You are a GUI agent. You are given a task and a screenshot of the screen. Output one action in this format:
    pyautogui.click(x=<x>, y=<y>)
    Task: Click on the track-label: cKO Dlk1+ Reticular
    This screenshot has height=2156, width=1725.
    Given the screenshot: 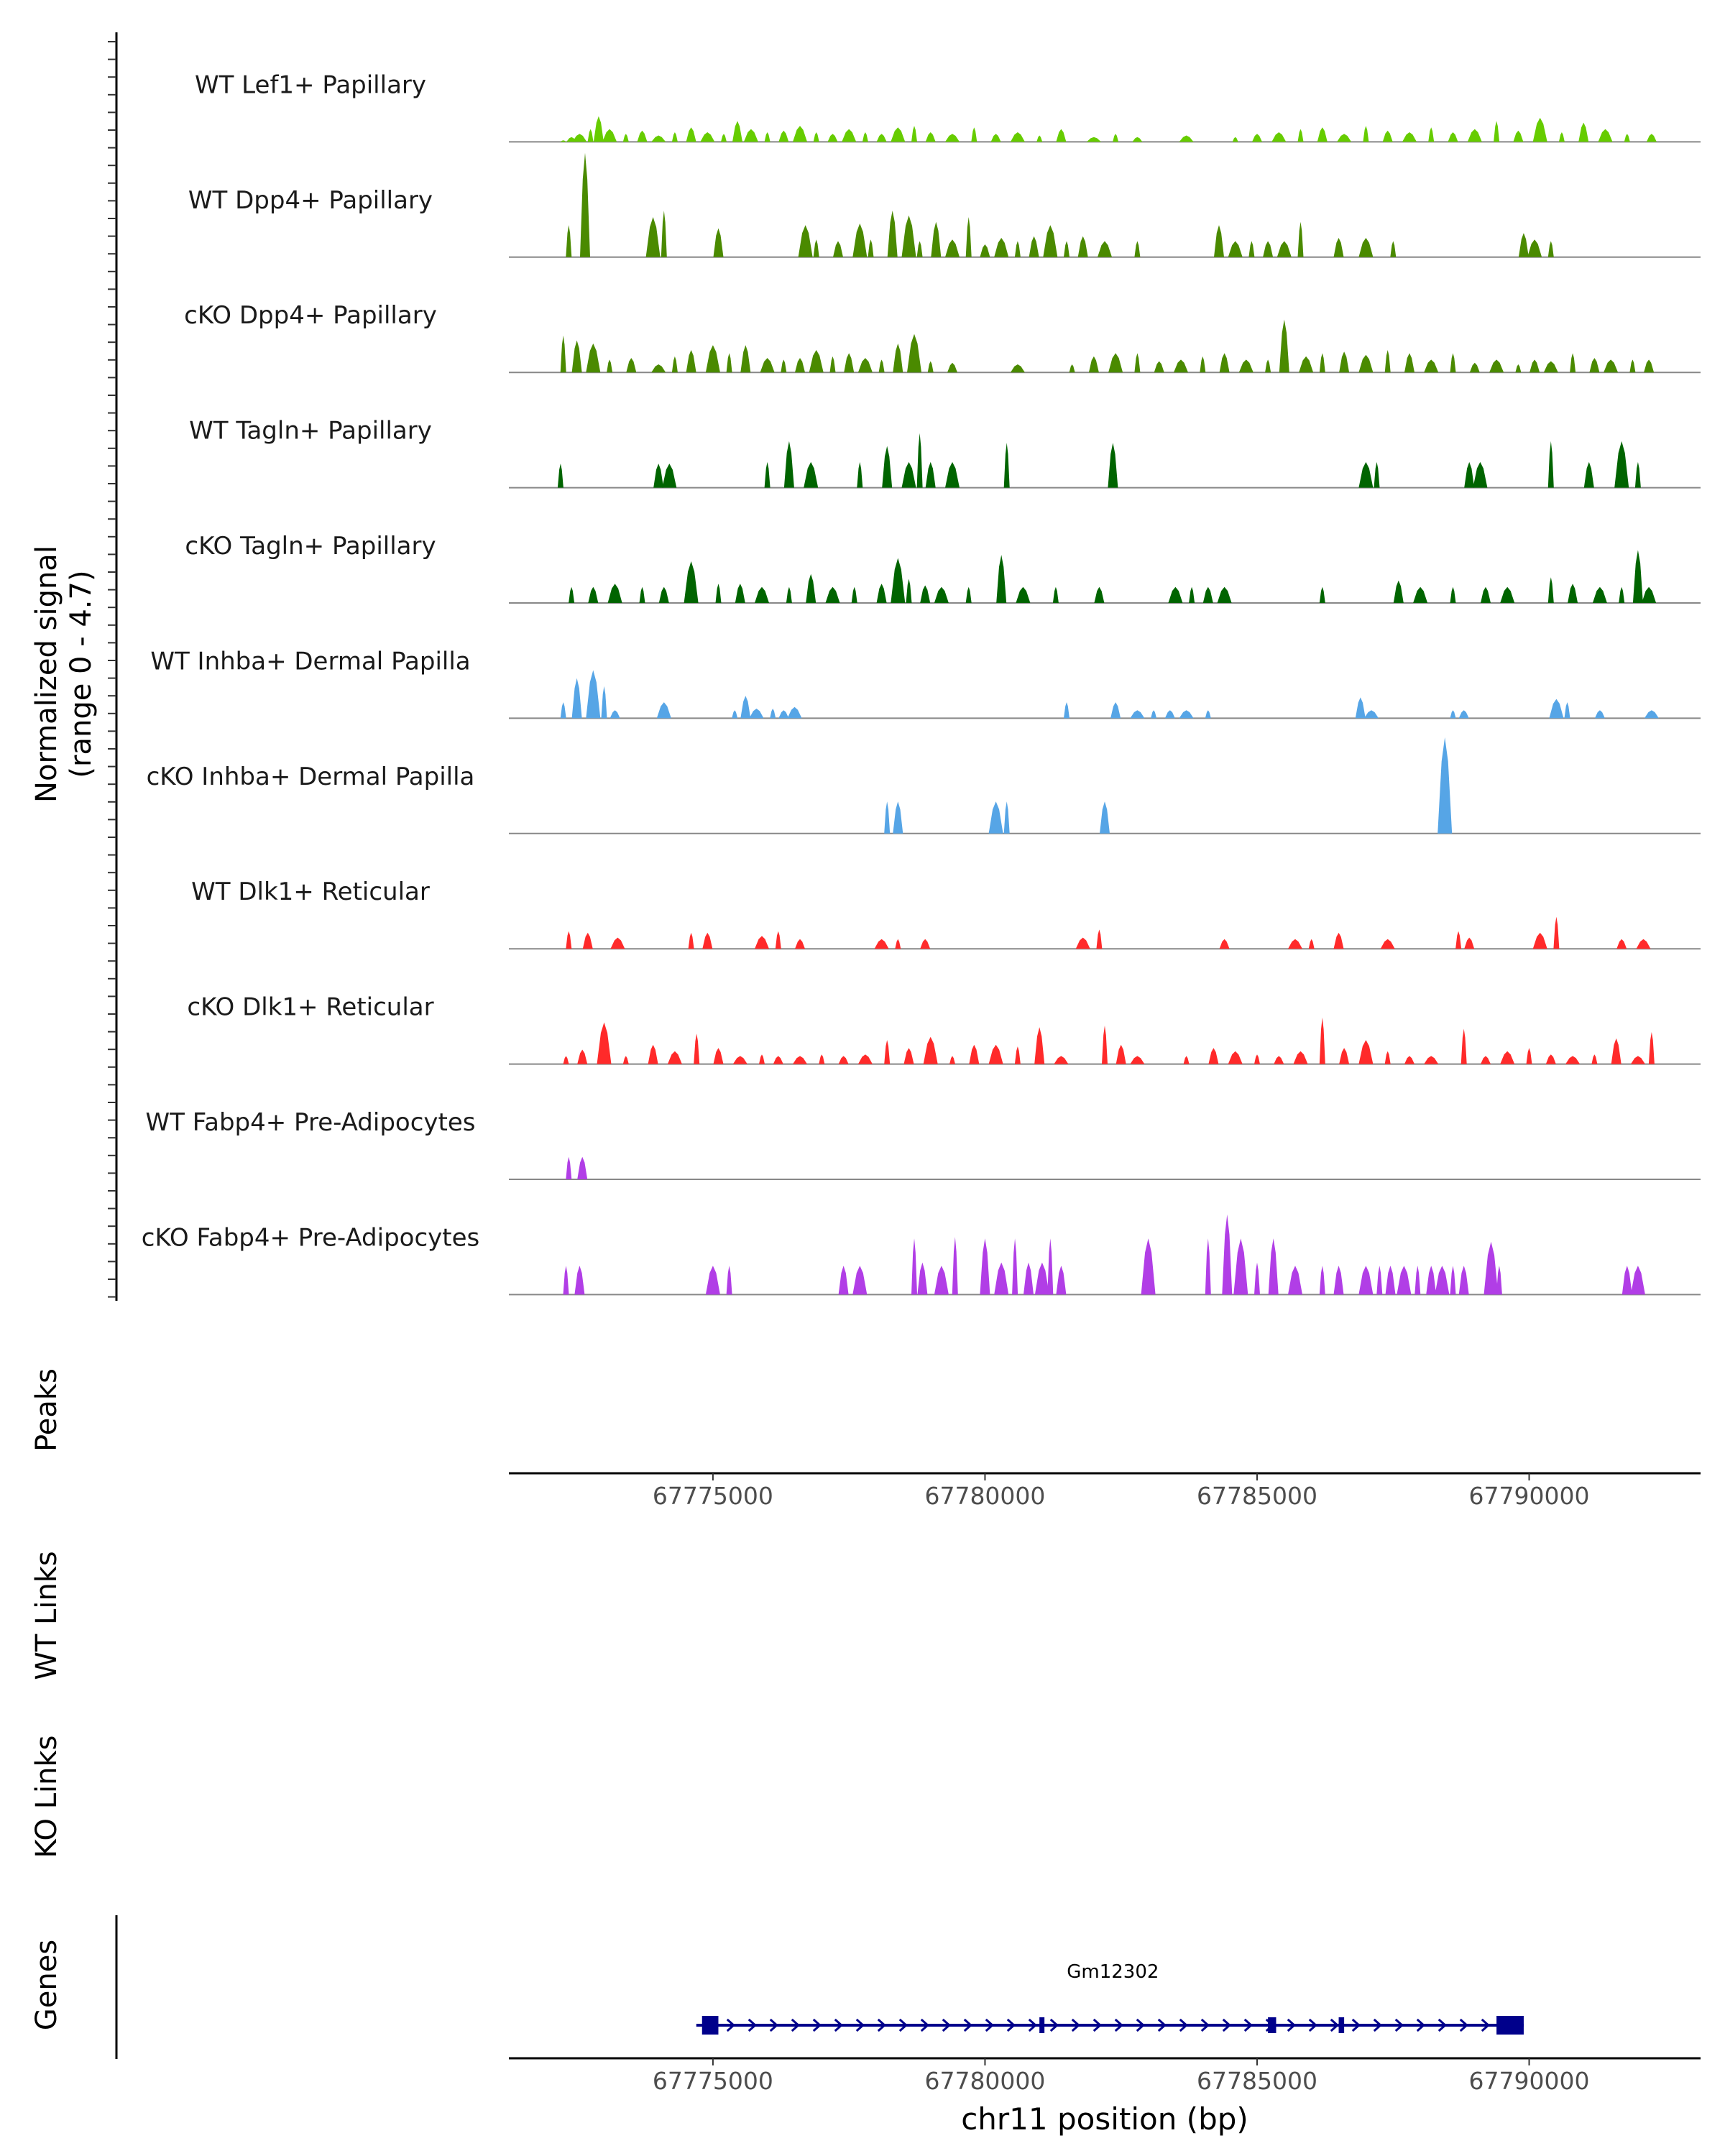 What is the action you would take?
    pyautogui.click(x=310, y=1007)
    